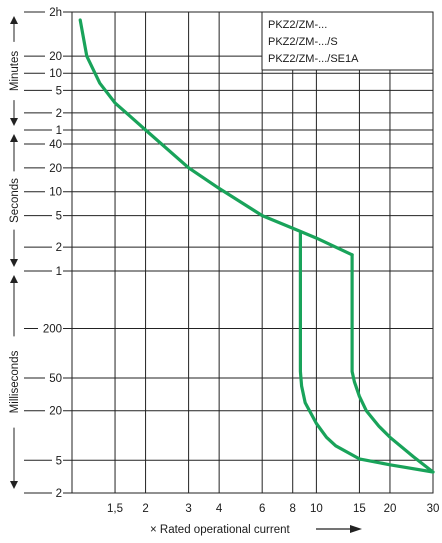 The height and width of the screenshot is (543, 442). I want to click on region-label-minutes: Minutes, so click(15, 71).